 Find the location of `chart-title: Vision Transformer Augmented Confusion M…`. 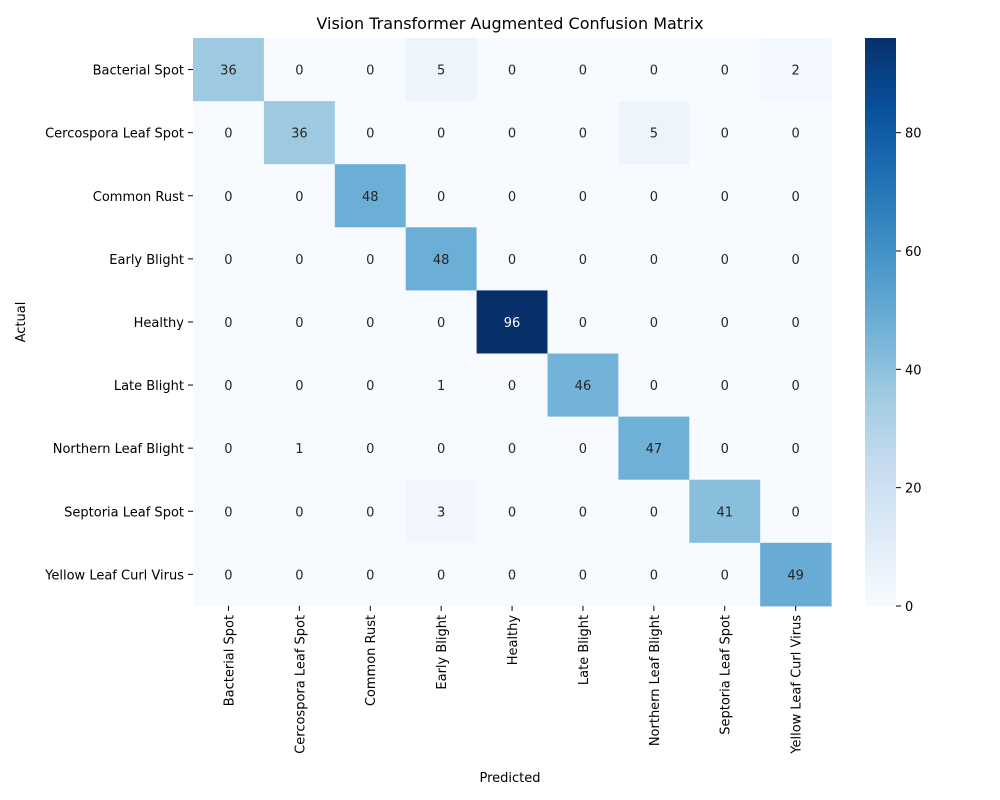

chart-title: Vision Transformer Augmented Confusion M… is located at coordinates (509, 23).